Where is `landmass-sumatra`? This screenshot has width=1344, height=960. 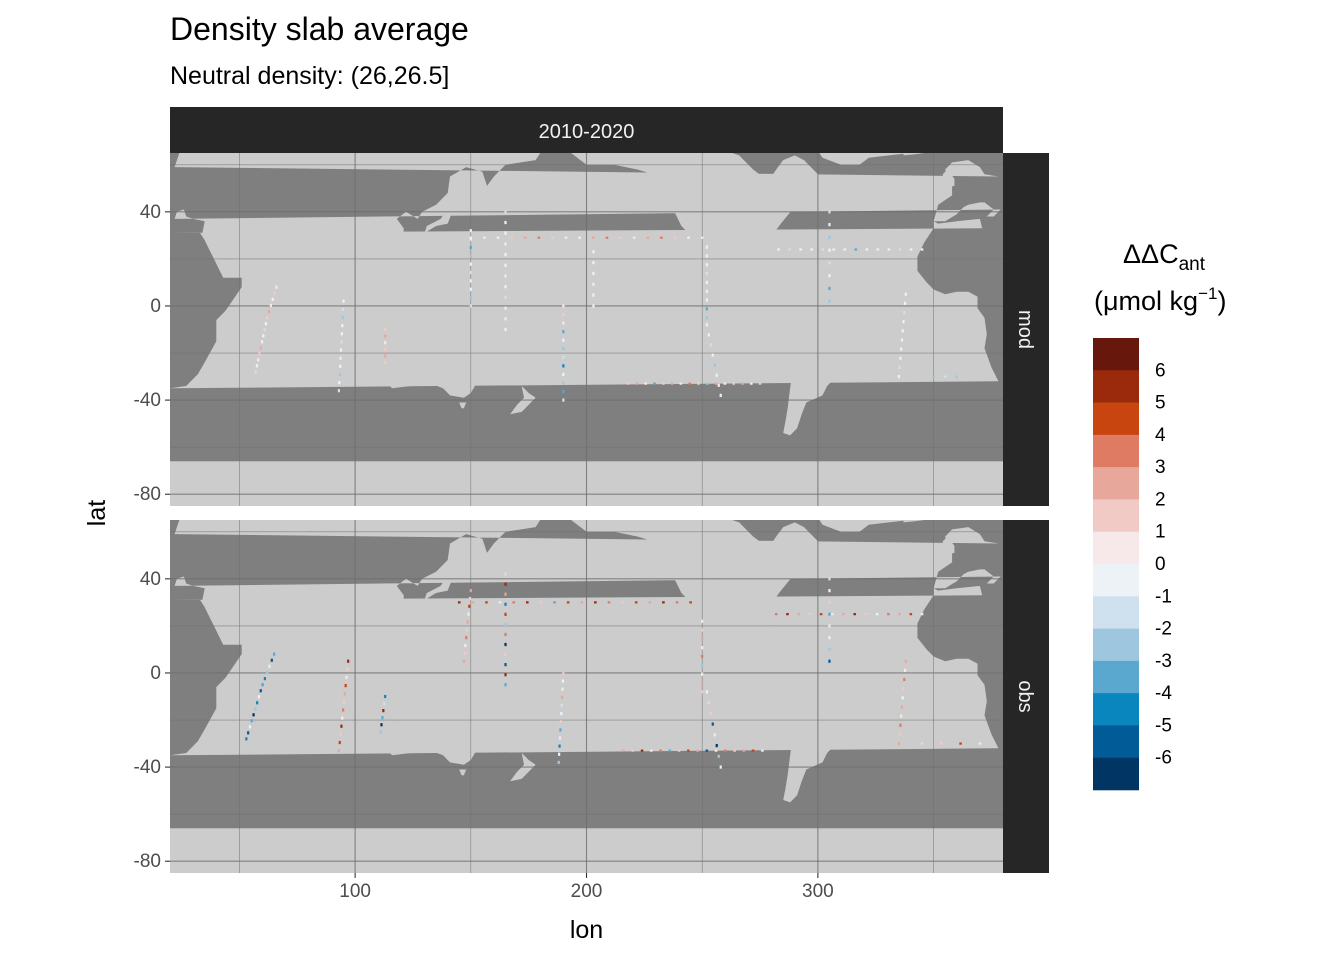
landmass-sumatra is located at coordinates (356, 307).